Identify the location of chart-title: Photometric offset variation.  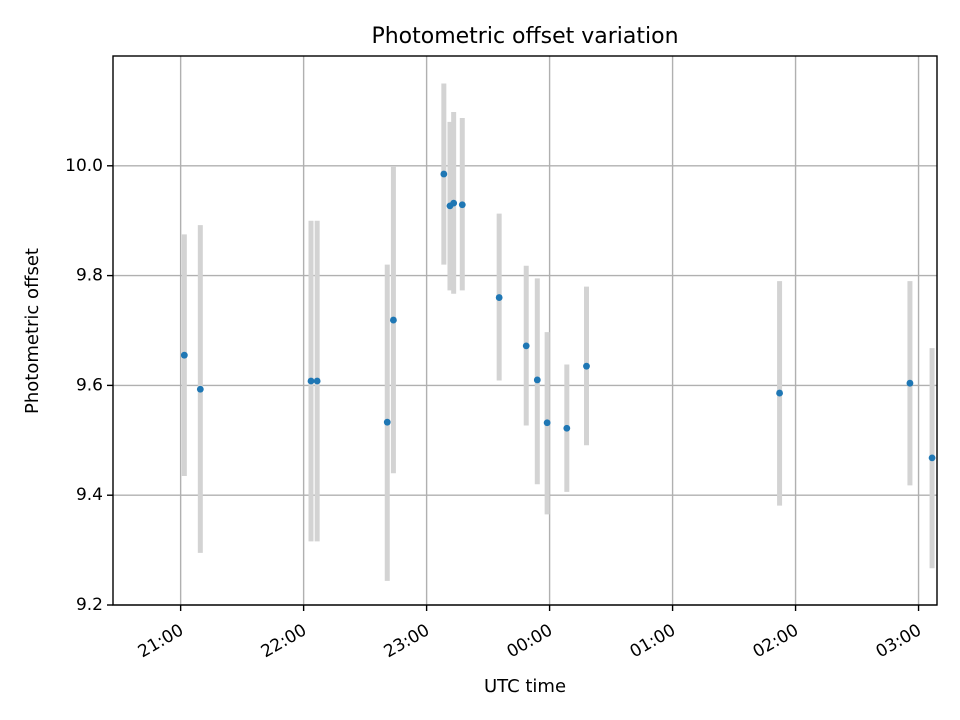
(524, 36).